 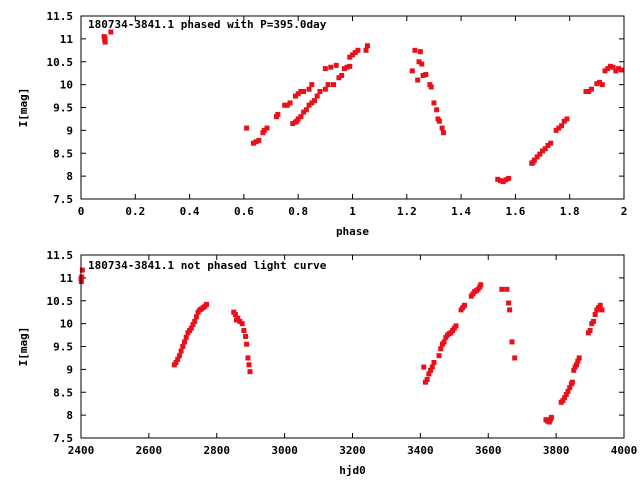 I want to click on y-tick-label: 11.5, so click(x=60, y=16).